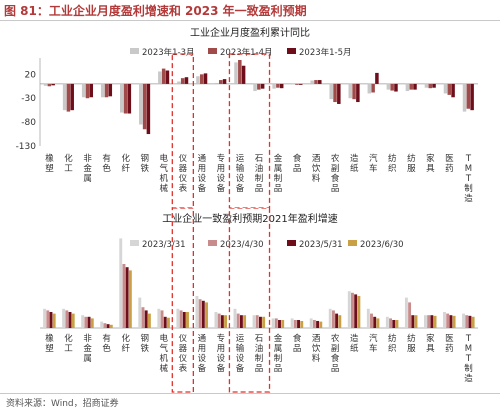 The width and height of the screenshot is (500, 414). Describe the element at coordinates (297, 158) in the screenshot. I see `x-tick-label-char: 食` at that location.